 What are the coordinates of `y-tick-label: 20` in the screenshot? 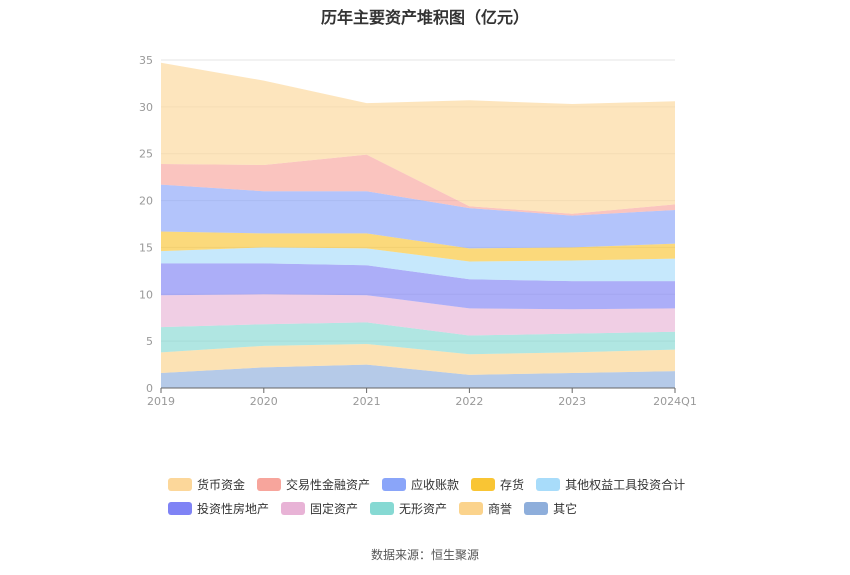 It's located at (146, 201).